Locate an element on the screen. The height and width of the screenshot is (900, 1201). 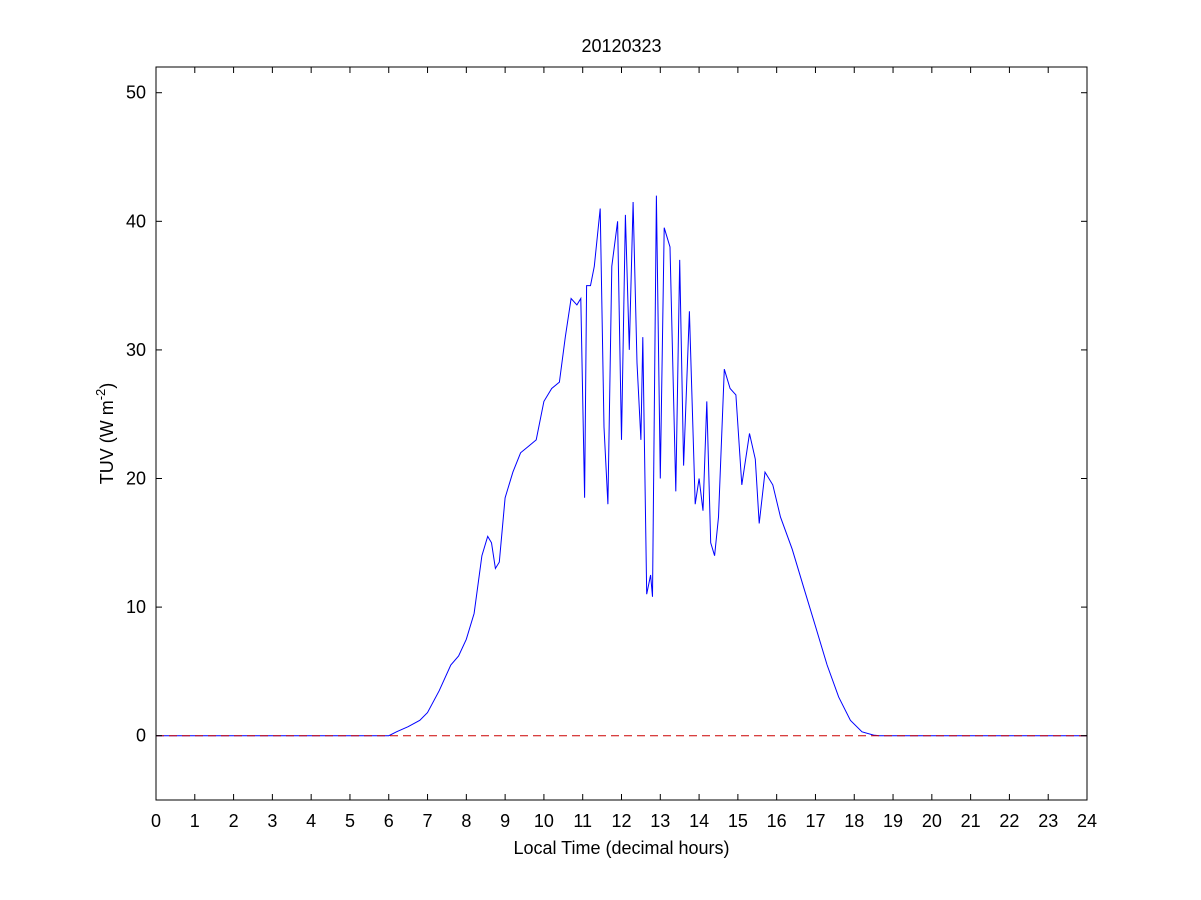
x-tick-label: 21 is located at coordinates (971, 821).